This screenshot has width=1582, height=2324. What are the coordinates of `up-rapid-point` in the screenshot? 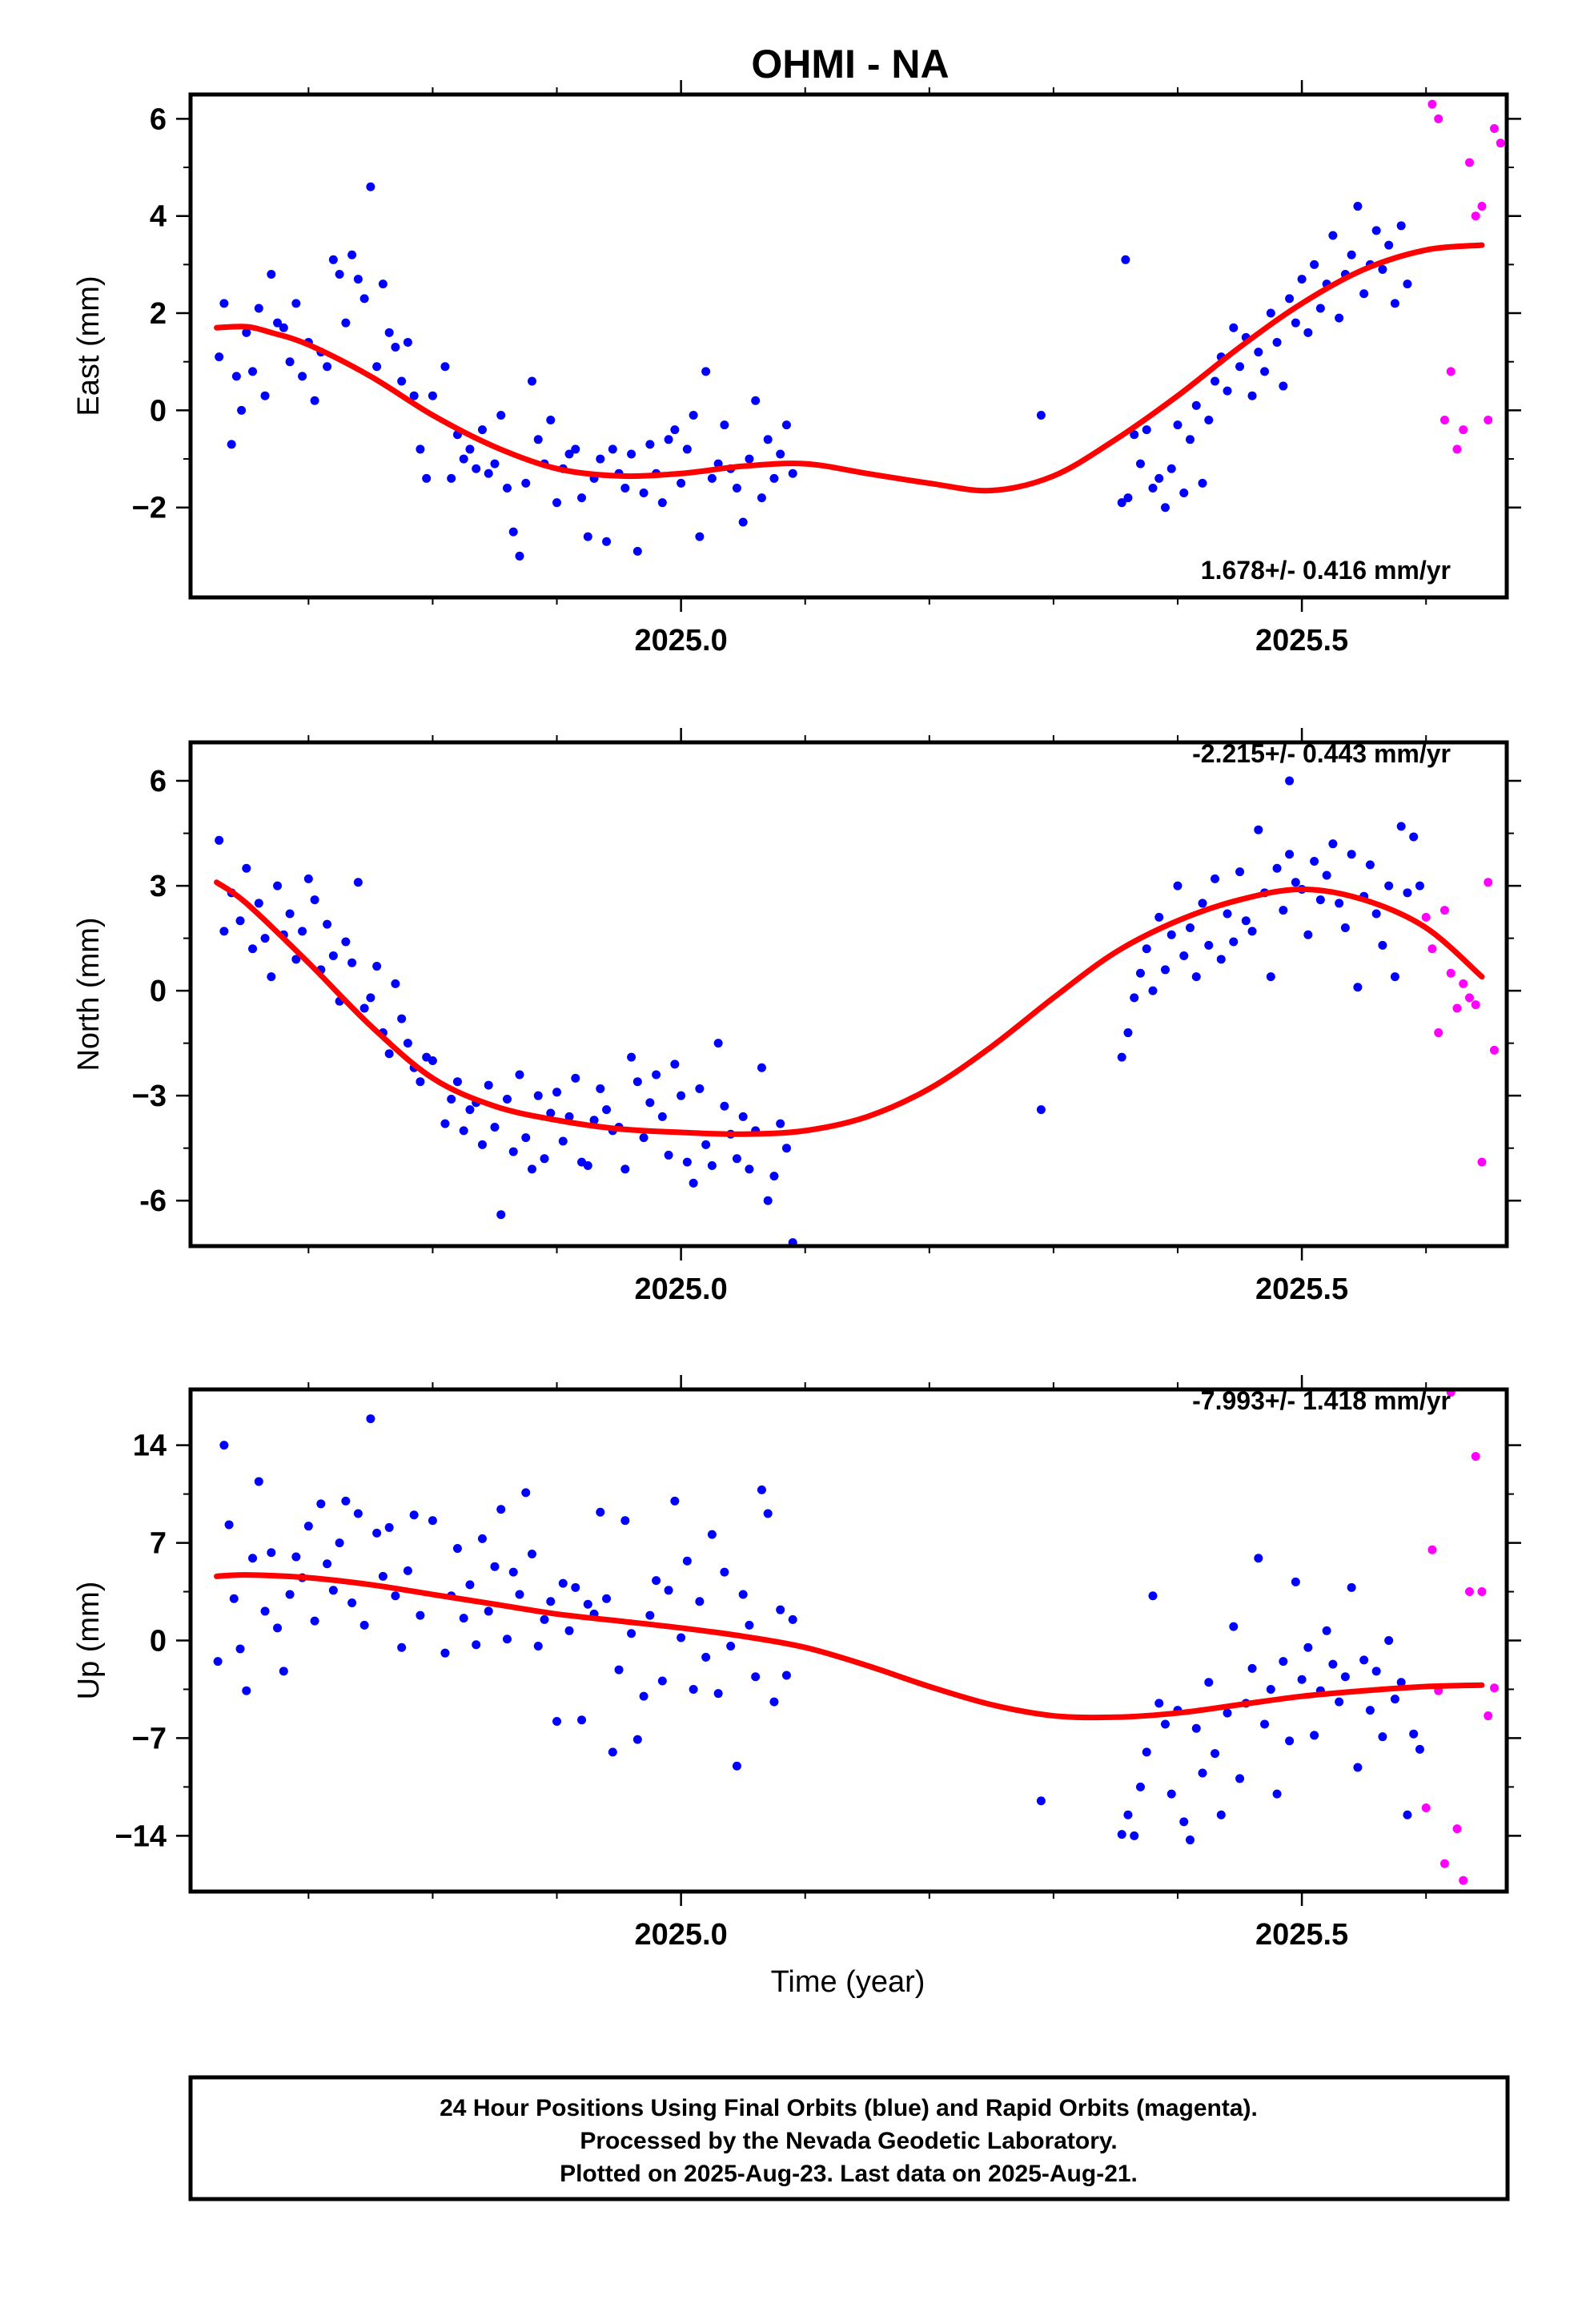 It's located at (1482, 1592).